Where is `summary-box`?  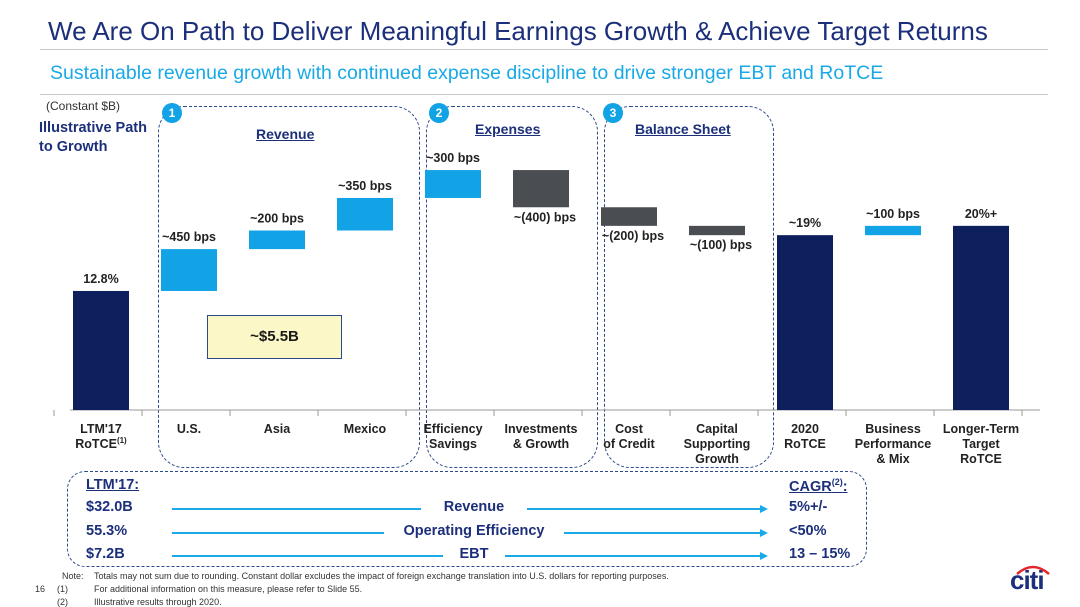 summary-box is located at coordinates (467, 519).